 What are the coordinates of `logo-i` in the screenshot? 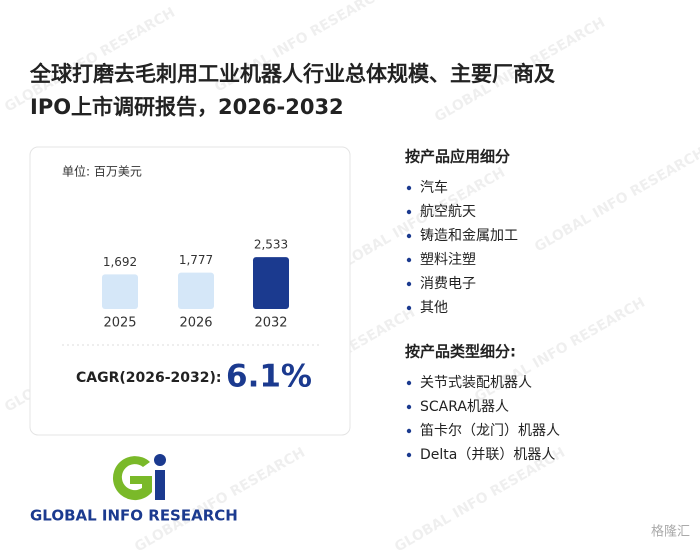 It's located at (160, 485).